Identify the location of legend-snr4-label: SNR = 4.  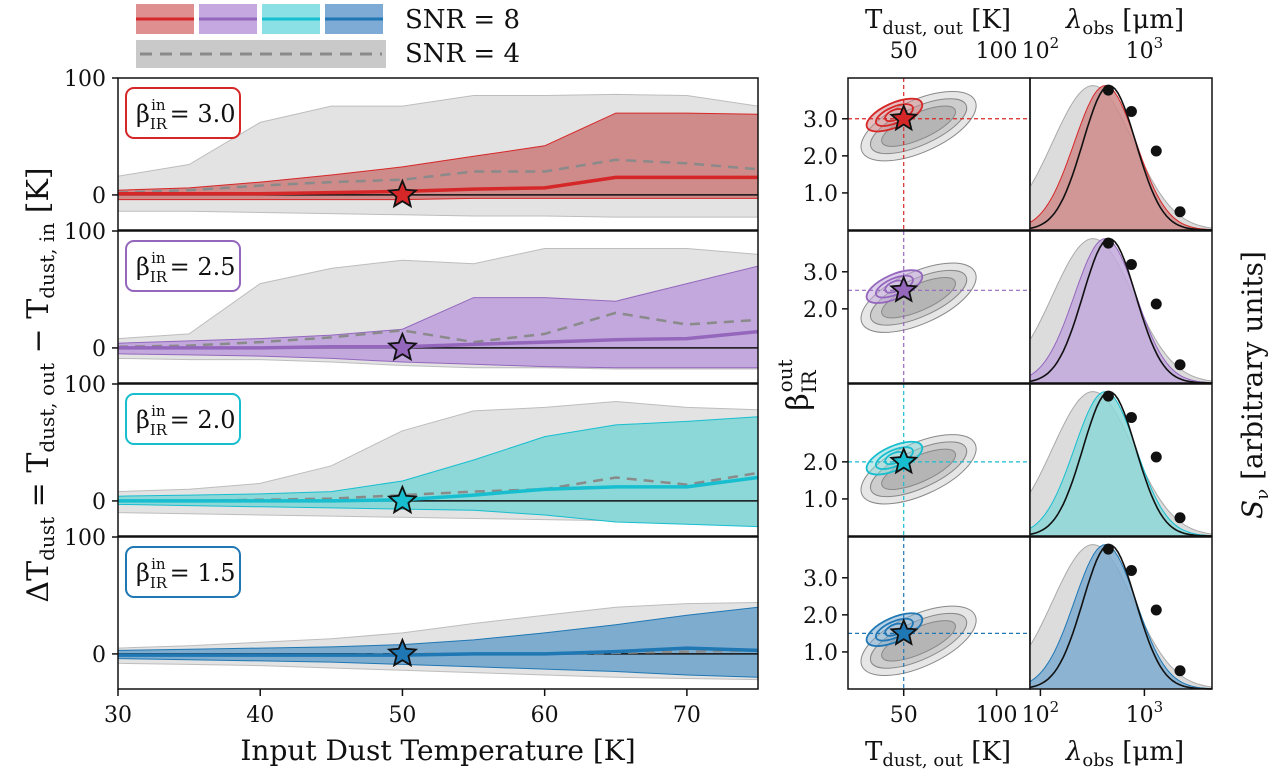
(462, 54).